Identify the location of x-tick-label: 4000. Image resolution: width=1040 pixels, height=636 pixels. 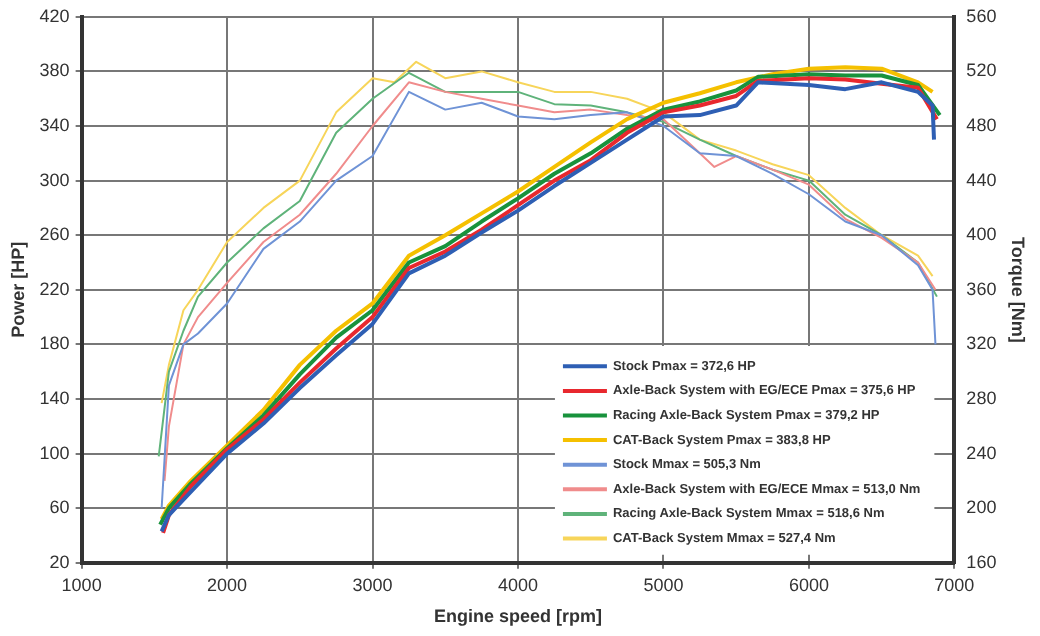
(518, 584).